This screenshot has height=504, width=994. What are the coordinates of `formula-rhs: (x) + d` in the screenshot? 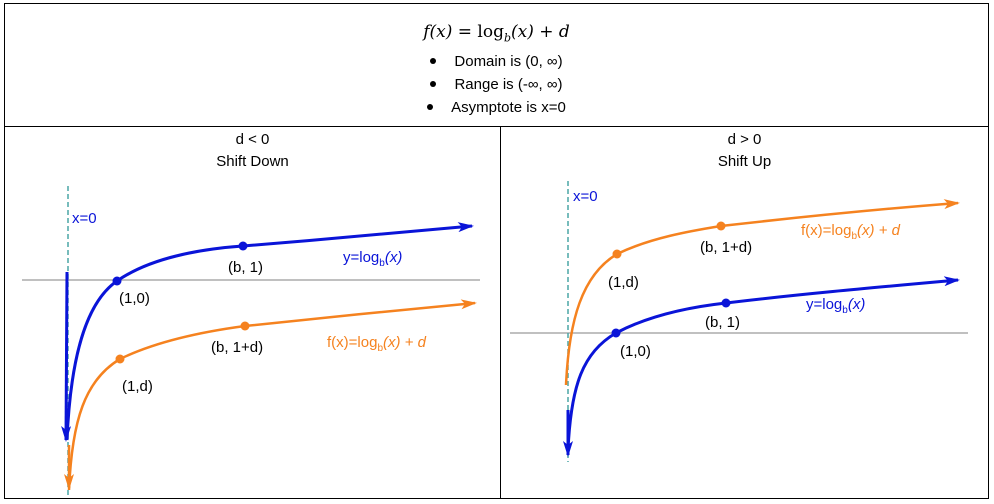 It's located at (540, 32).